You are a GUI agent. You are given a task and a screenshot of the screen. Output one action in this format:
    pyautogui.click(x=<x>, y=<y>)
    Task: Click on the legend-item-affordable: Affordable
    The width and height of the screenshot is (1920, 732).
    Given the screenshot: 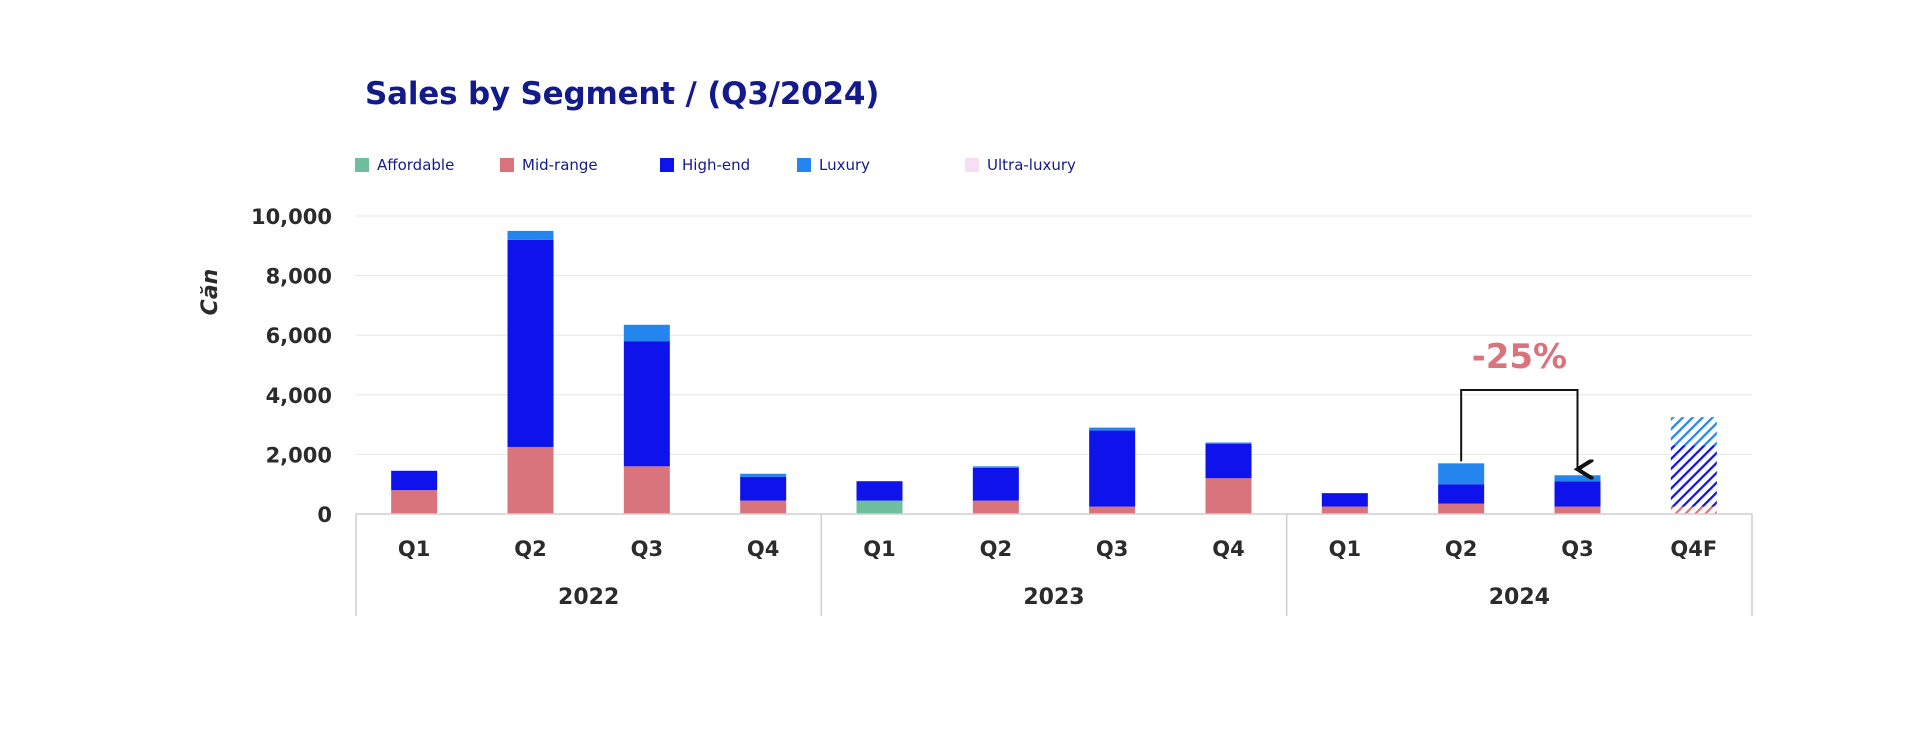 What is the action you would take?
    pyautogui.click(x=404, y=165)
    